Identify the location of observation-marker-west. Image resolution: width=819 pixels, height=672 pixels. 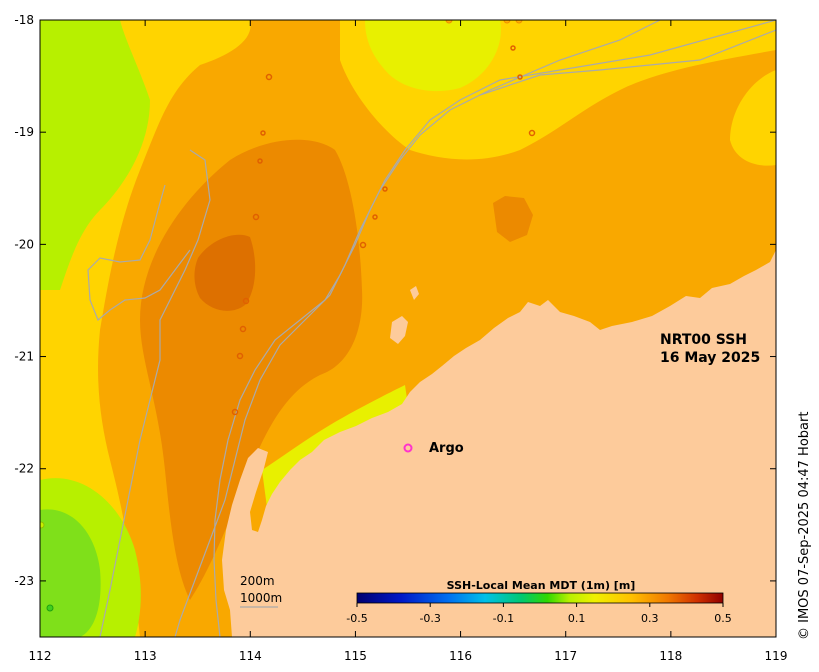
(42, 525).